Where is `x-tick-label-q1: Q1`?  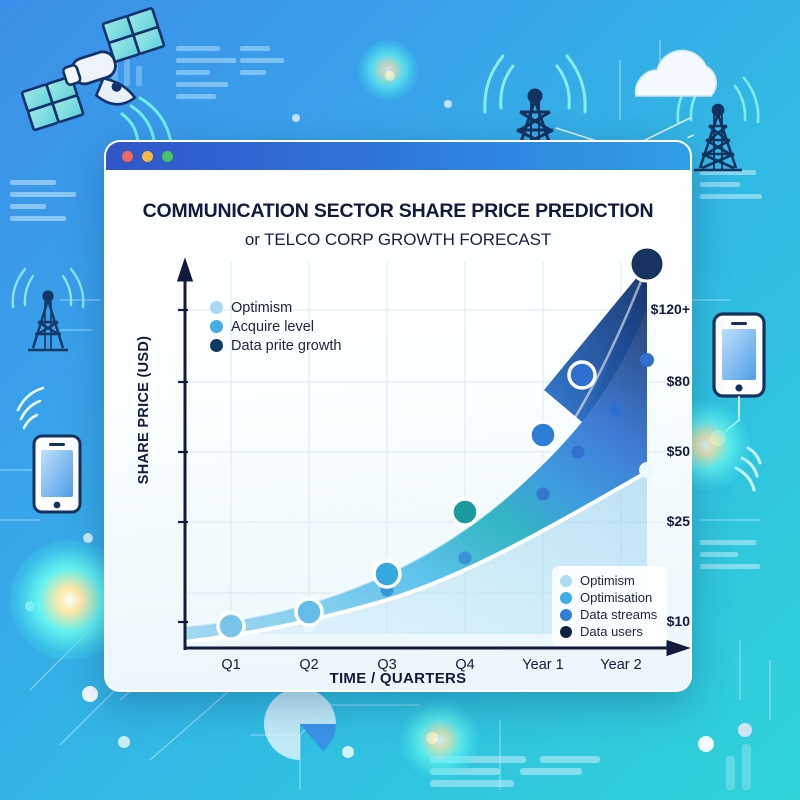
x-tick-label-q1: Q1 is located at coordinates (231, 665).